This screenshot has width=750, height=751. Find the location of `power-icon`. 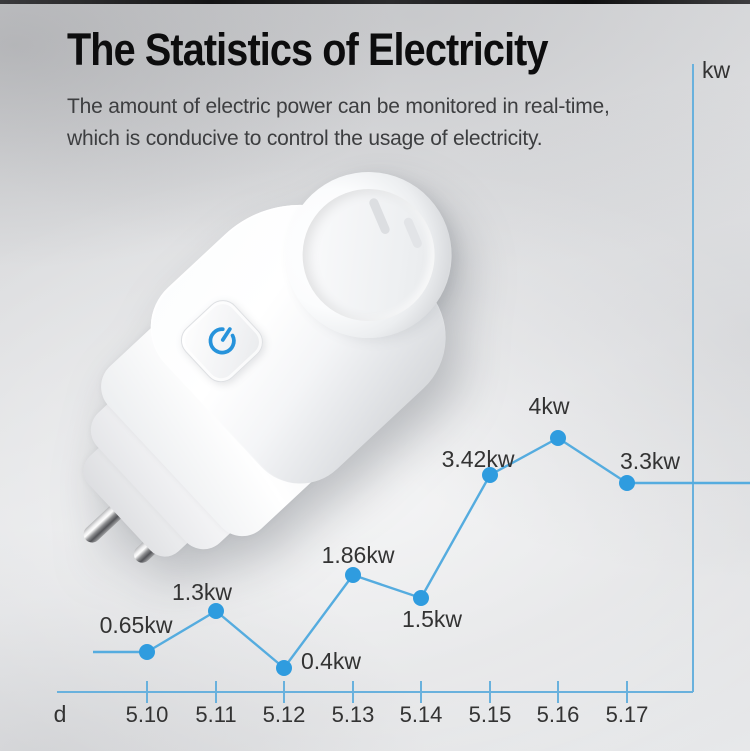

power-icon is located at coordinates (222, 341).